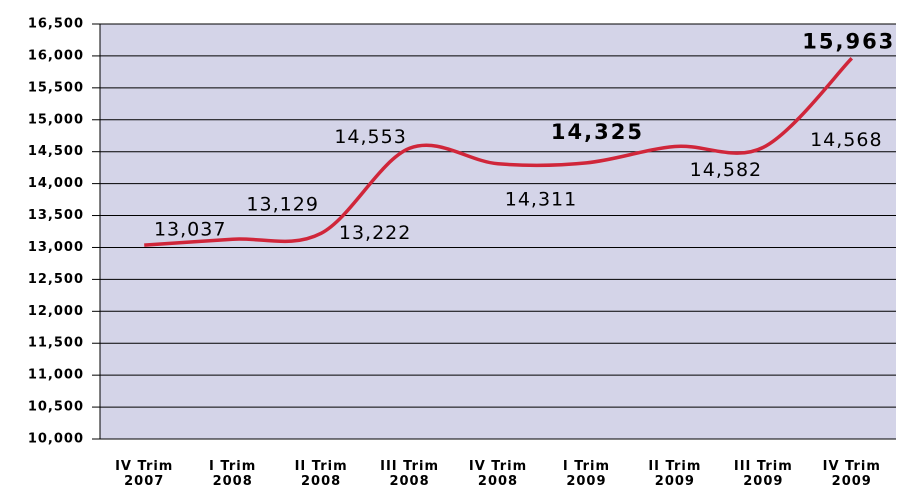 Image resolution: width=898 pixels, height=492 pixels. Describe the element at coordinates (541, 199) in the screenshot. I see `data-label: 14,311` at that location.